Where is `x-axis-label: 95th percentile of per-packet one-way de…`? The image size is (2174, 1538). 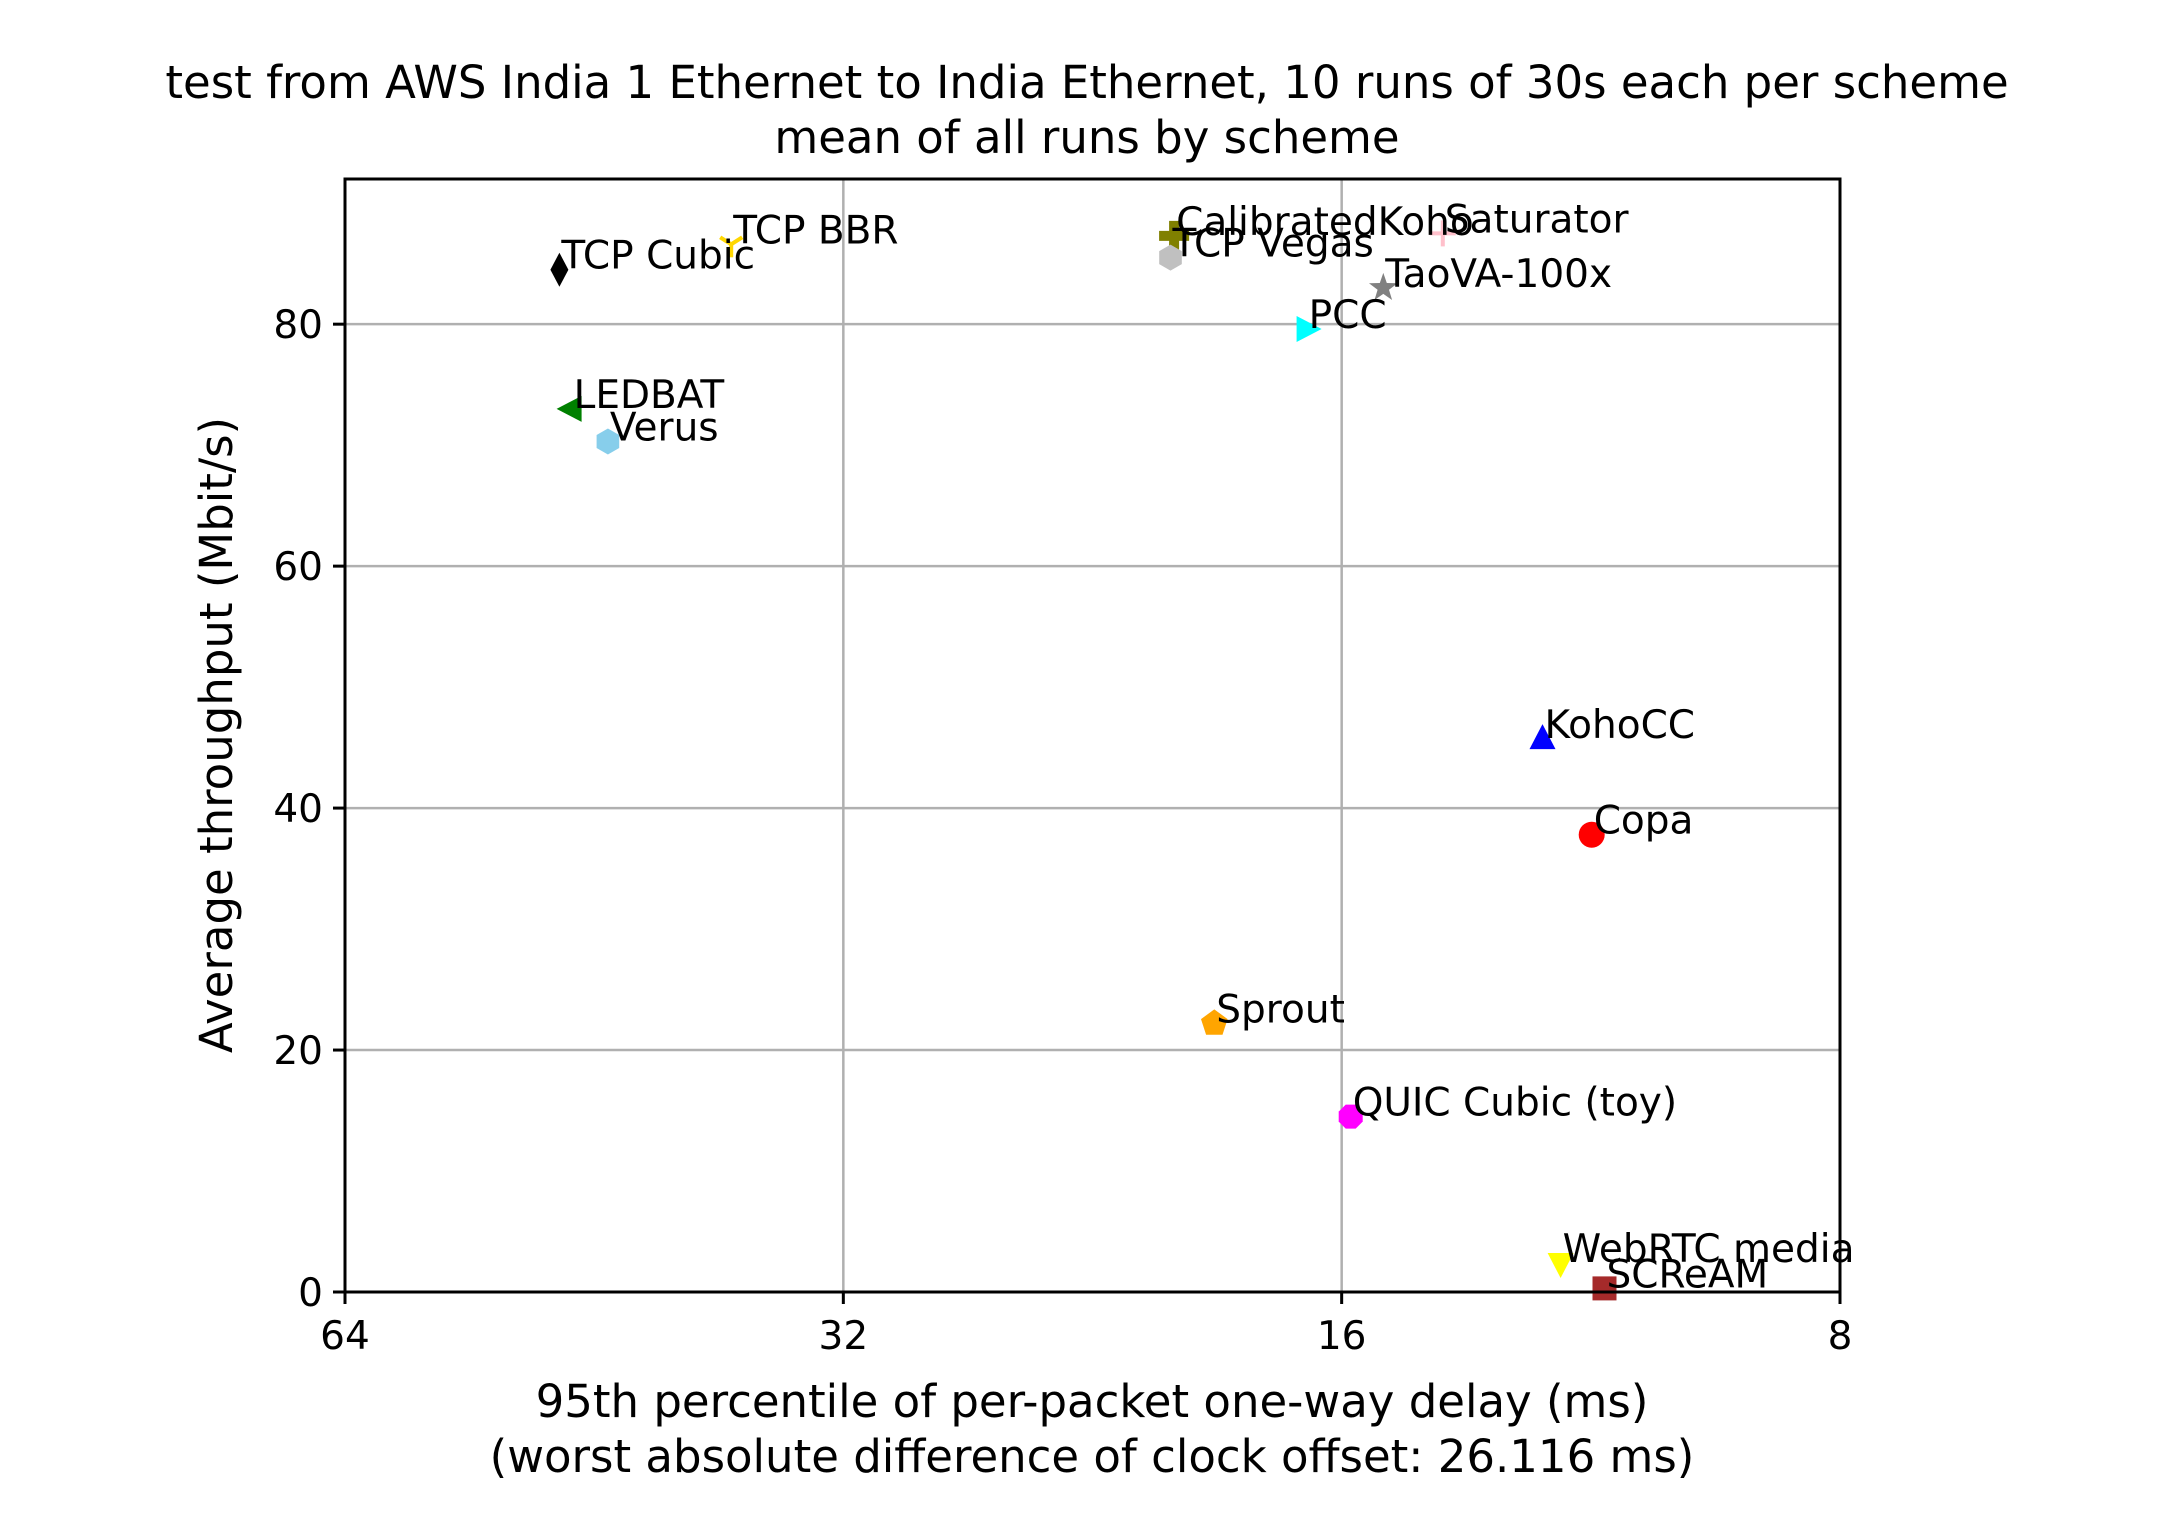 x-axis-label: 95th percentile of per-packet one-way de… is located at coordinates (1092, 1401).